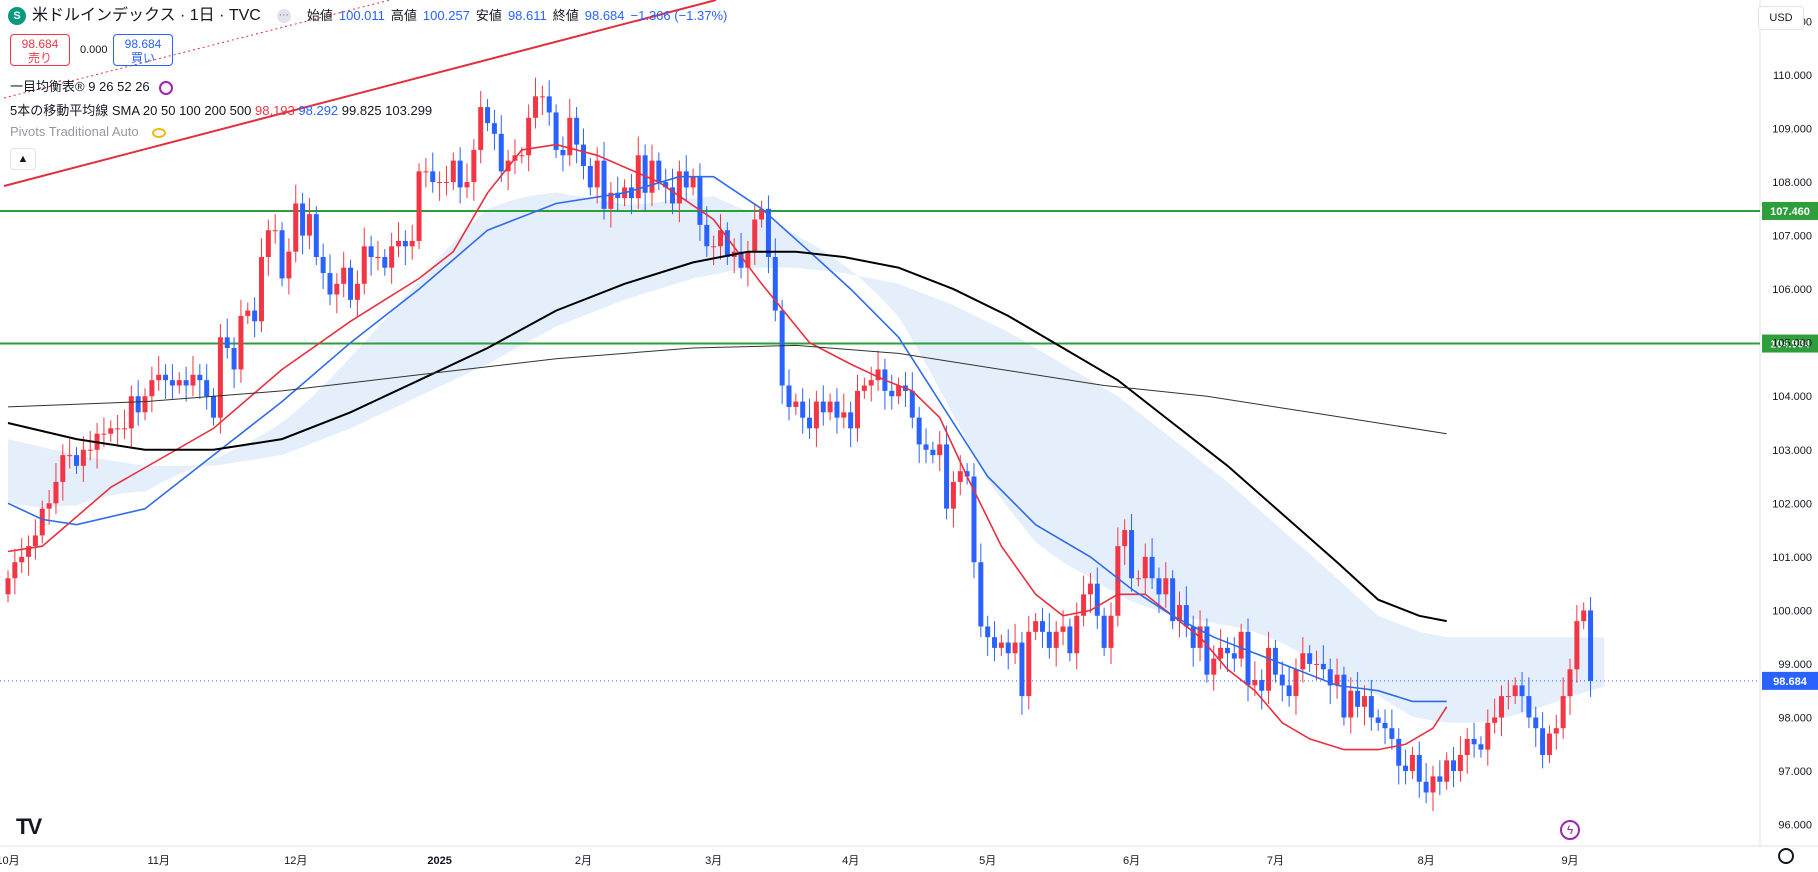 The image size is (1818, 872). I want to click on buy-label: 買い, so click(142, 58).